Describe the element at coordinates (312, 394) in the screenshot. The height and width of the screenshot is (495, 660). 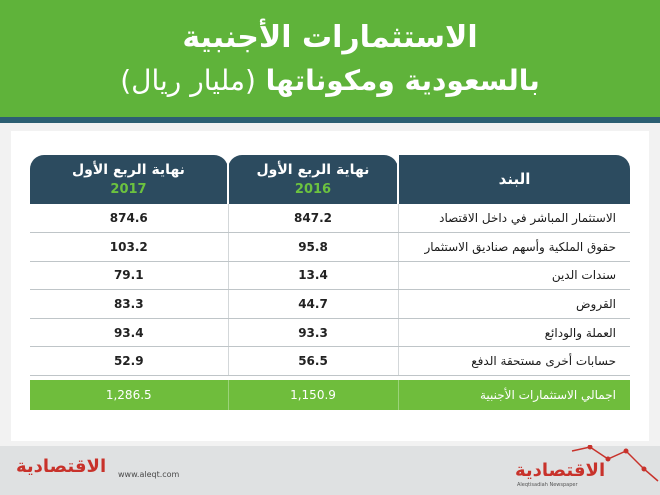
I see `total-value-2016: 1,150.9` at that location.